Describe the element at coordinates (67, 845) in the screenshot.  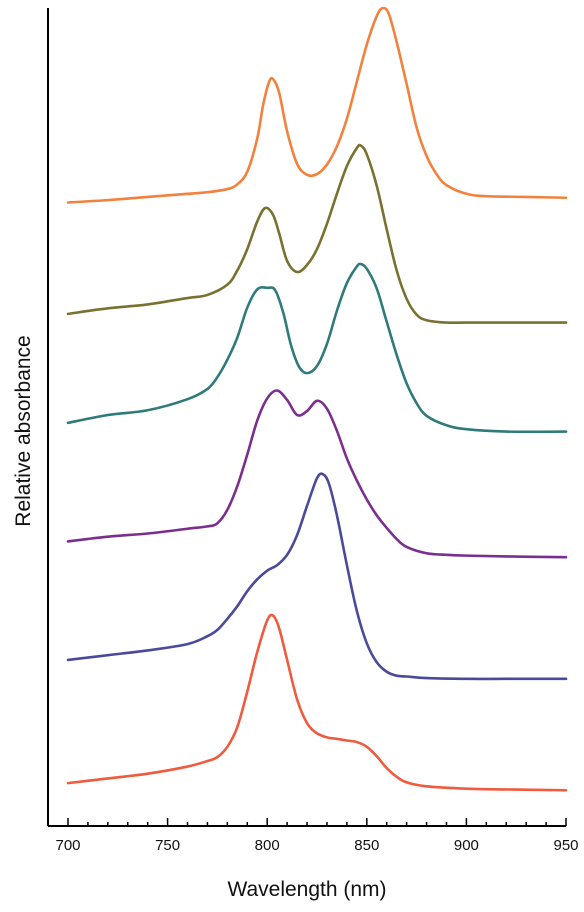
I see `x-tick-label: 700` at that location.